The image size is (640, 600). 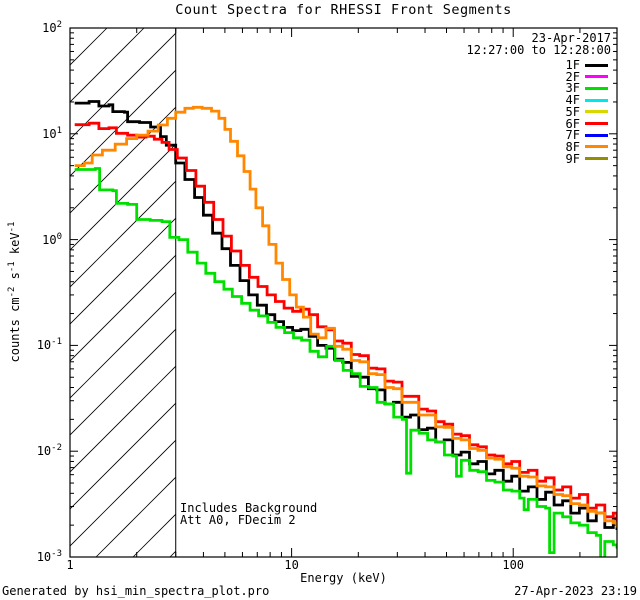 What do you see at coordinates (564, 65) in the screenshot?
I see `legend-item-1F: 1F` at bounding box center [564, 65].